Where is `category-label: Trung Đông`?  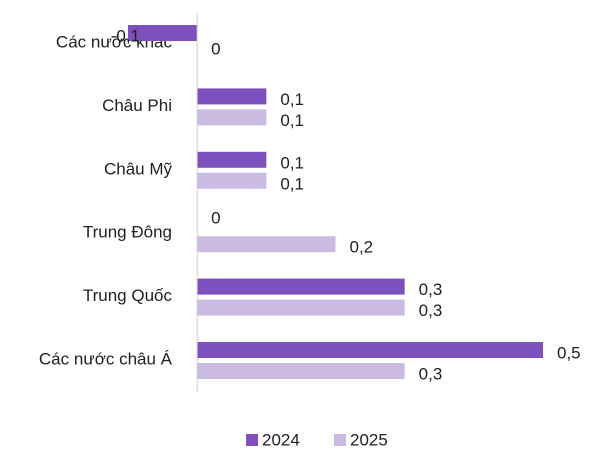
category-label: Trung Đông is located at coordinates (127, 232).